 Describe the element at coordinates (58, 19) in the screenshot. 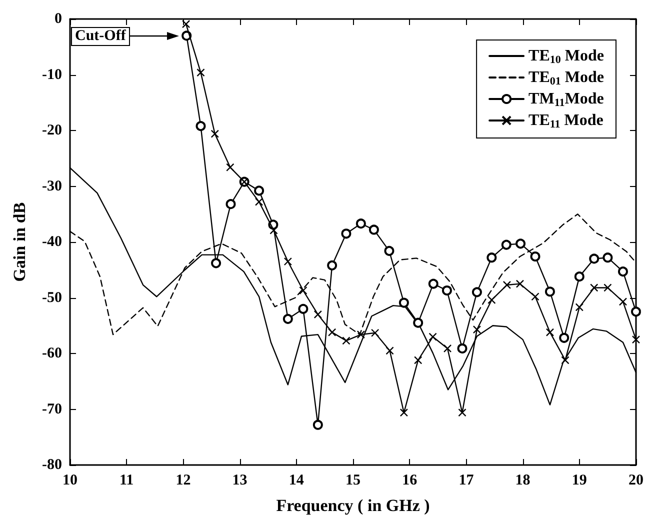

I see `y-tick-label: 0` at that location.